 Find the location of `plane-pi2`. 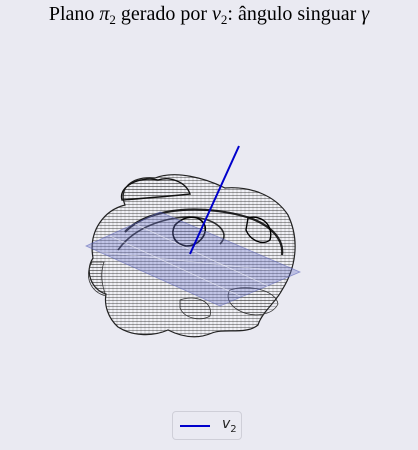

plane-pi2 is located at coordinates (193, 259).